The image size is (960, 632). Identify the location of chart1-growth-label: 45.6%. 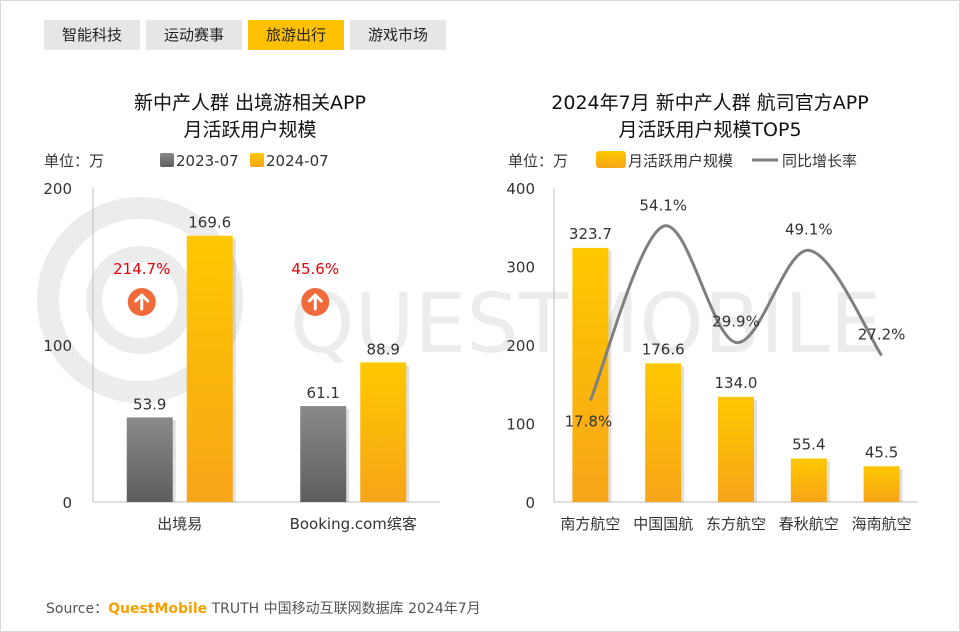
(315, 269).